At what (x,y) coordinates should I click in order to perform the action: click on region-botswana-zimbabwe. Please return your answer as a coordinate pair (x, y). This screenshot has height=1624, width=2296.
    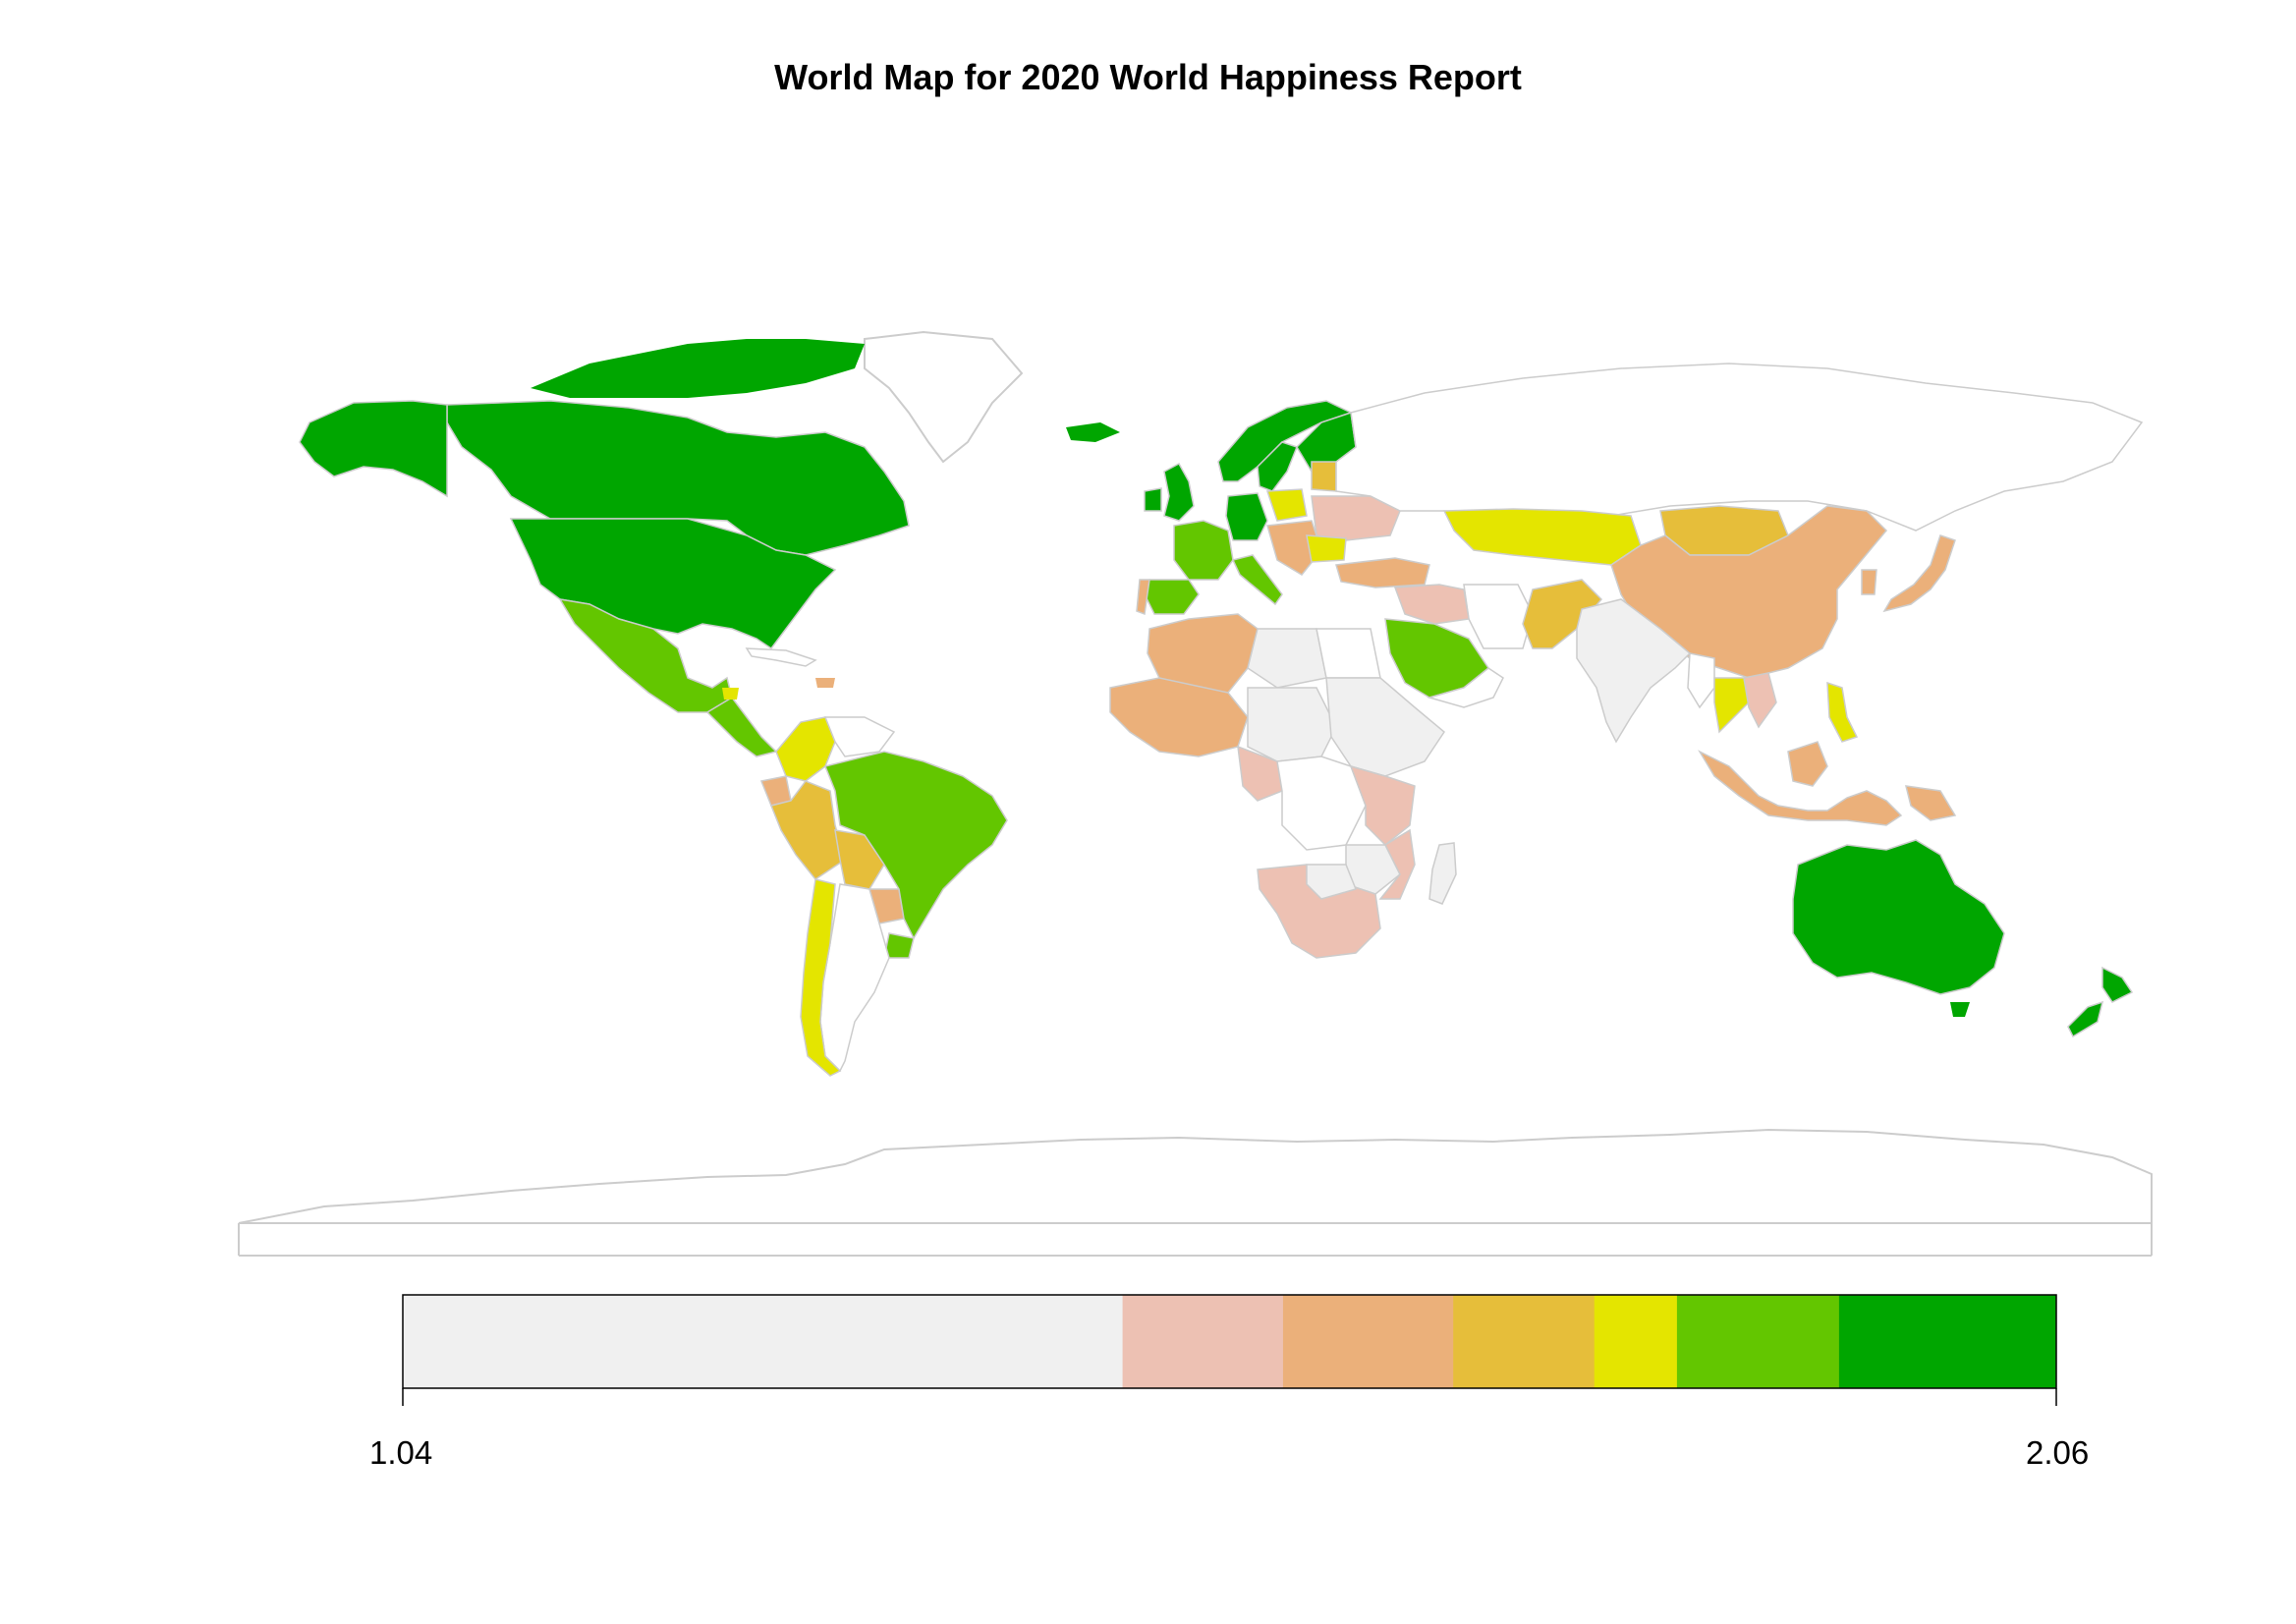
    Looking at the image, I should click on (1332, 882).